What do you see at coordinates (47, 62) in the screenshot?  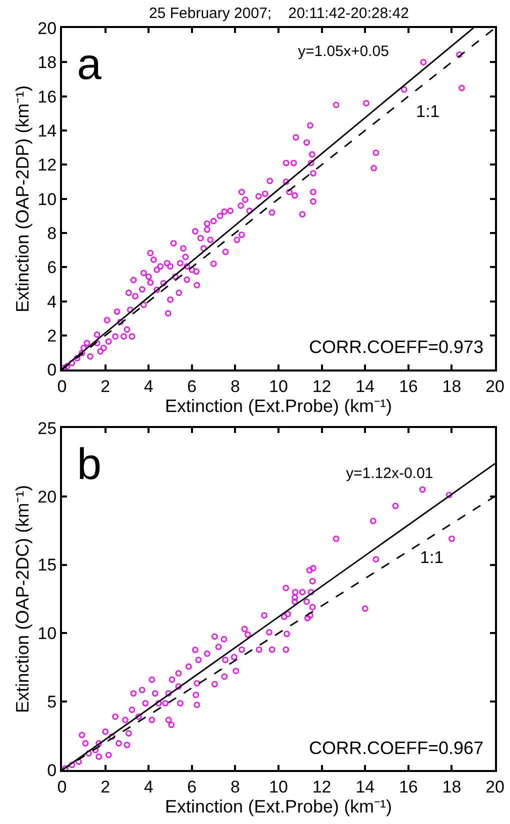 I see `y-tick-label: 18` at bounding box center [47, 62].